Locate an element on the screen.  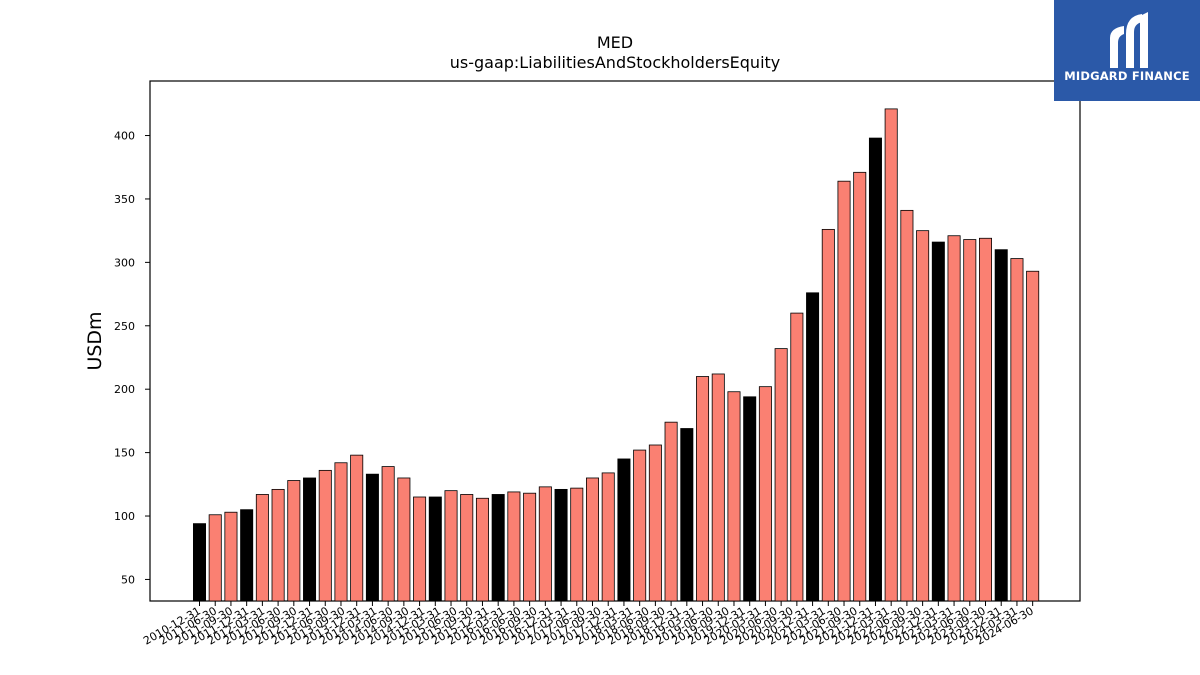
logo-text: MIDGARD FINANCE is located at coordinates (1127, 76).